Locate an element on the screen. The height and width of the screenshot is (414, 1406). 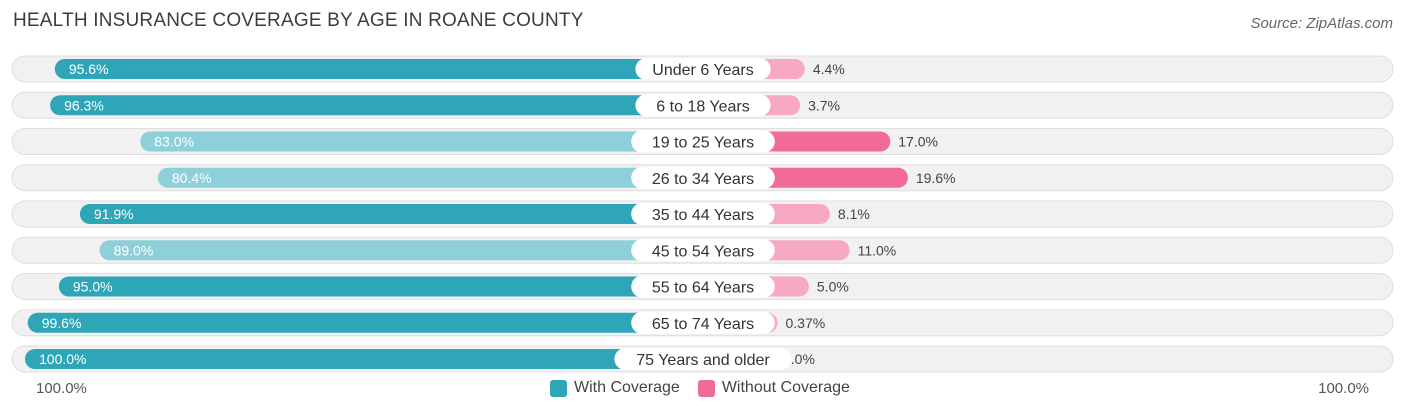
value-label-with-coverage: 91.9% is located at coordinates (114, 214).